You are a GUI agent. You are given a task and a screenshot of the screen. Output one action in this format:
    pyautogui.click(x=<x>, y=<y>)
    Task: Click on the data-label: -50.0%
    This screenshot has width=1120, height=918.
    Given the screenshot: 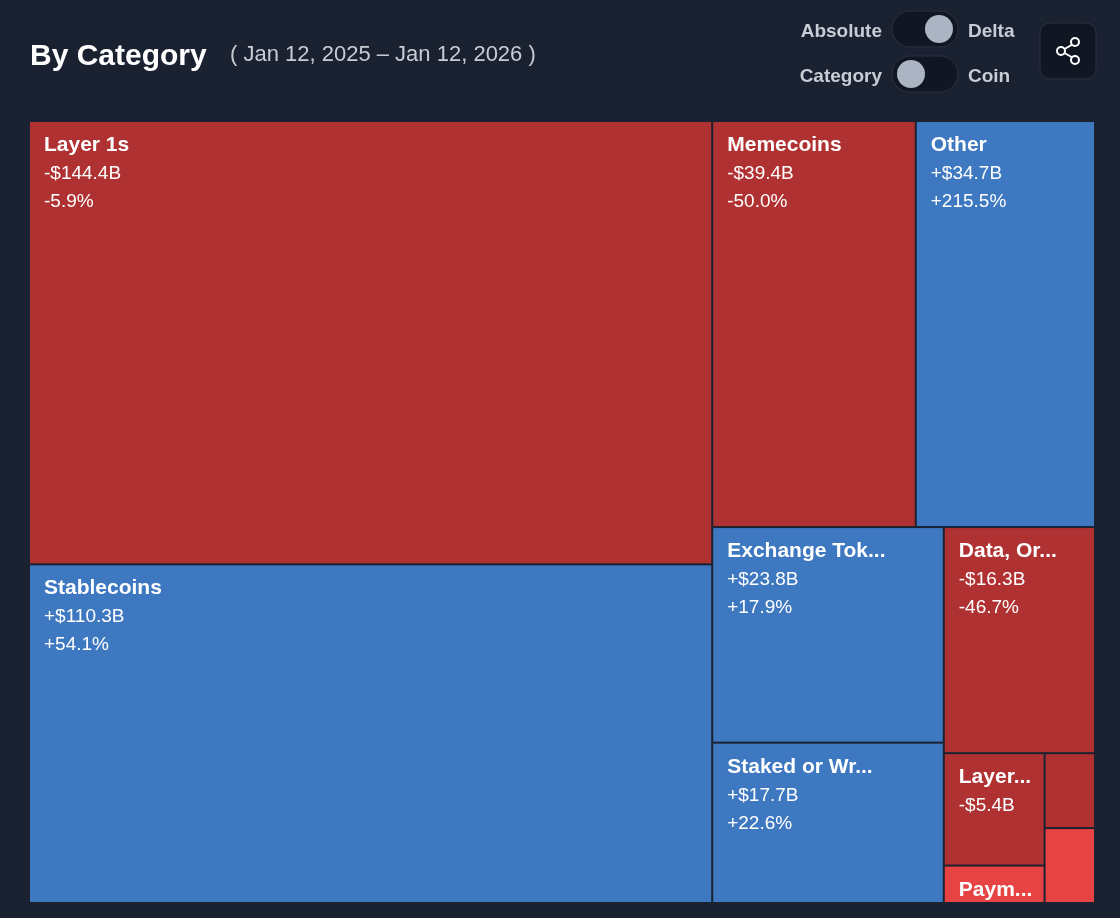 What is the action you would take?
    pyautogui.click(x=757, y=200)
    